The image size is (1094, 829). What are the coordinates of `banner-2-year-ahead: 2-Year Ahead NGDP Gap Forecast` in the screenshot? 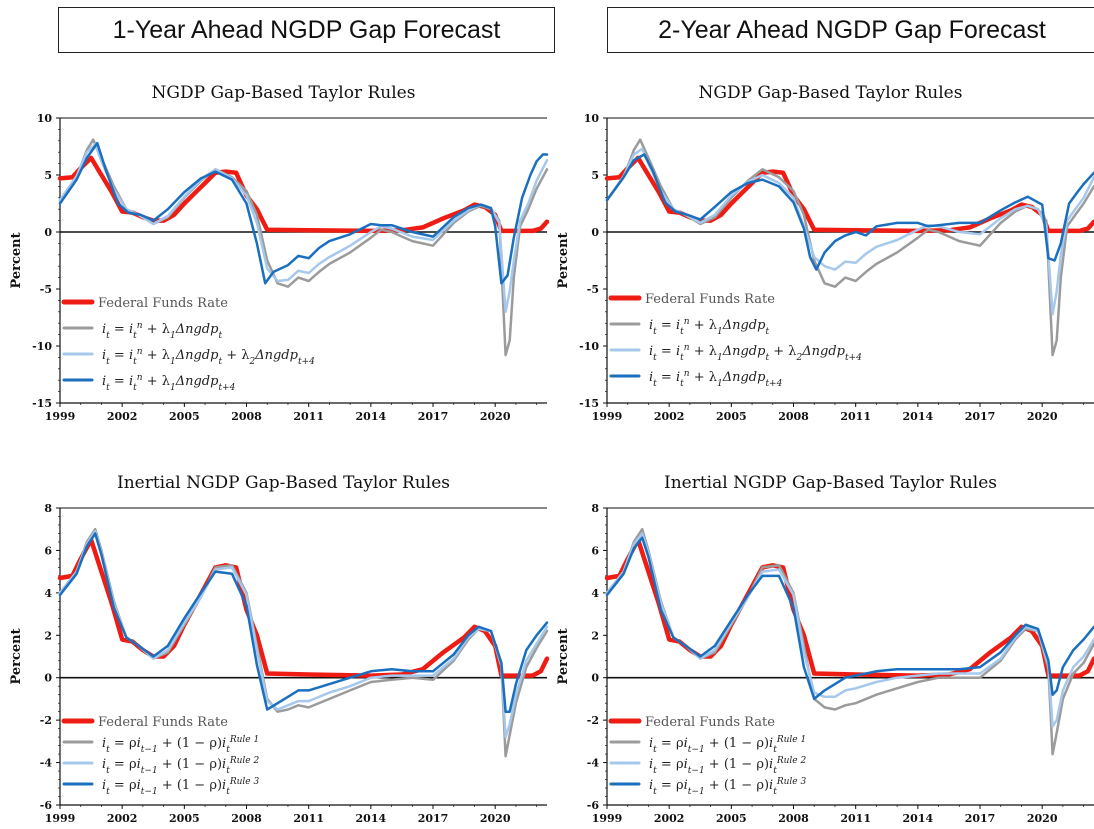 It's located at (850, 30).